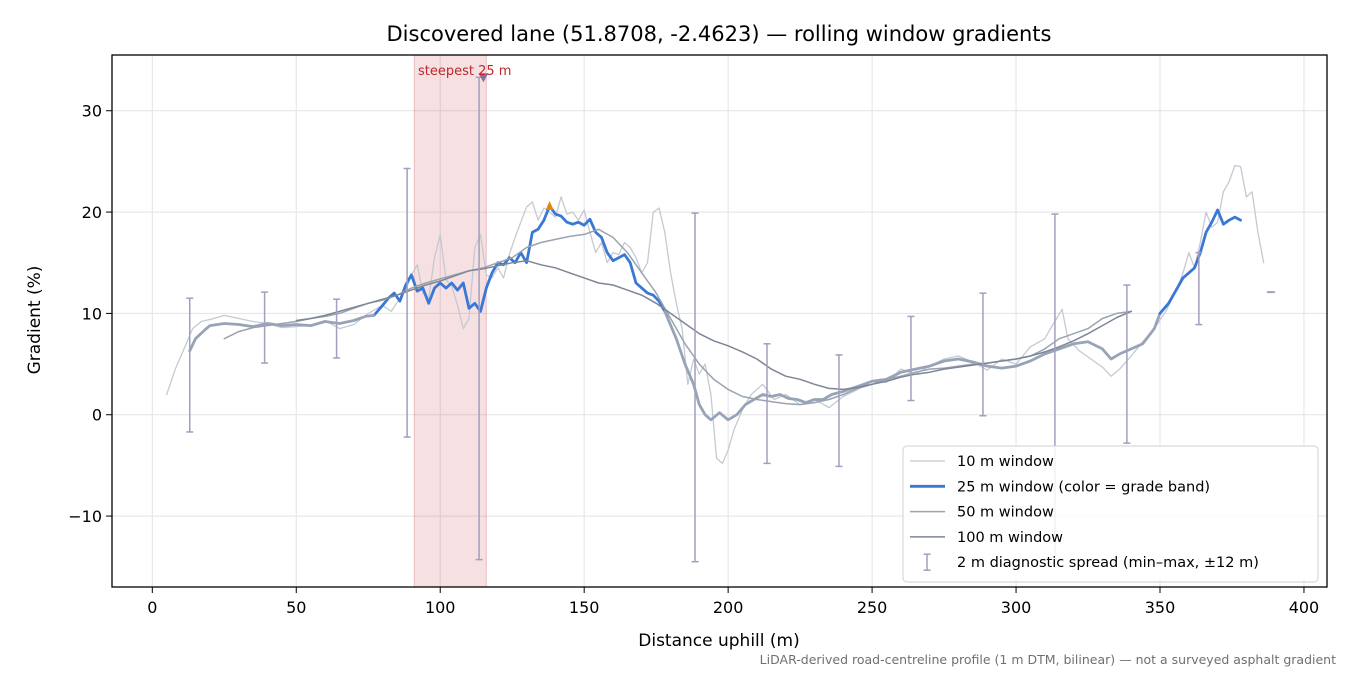  Describe the element at coordinates (85, 516) in the screenshot. I see `y-tick-label: −10` at that location.